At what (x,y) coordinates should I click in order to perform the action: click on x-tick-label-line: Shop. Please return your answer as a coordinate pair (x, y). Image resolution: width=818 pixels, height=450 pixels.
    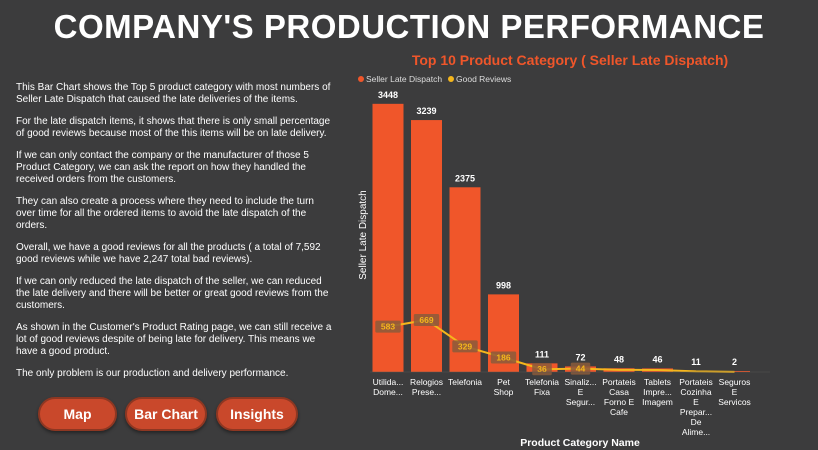
    Looking at the image, I should click on (504, 392).